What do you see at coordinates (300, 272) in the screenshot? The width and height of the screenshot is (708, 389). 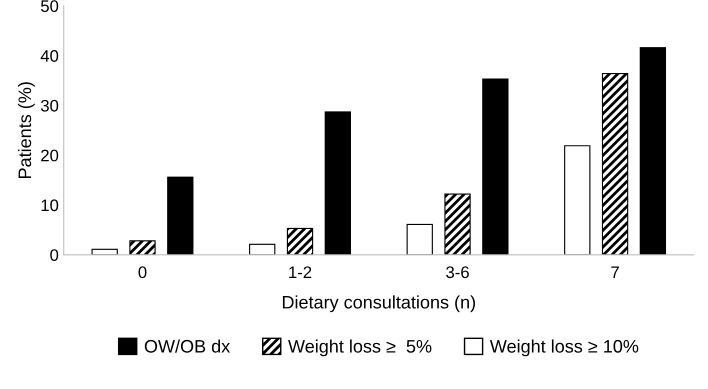 I see `x-tick-label: 1-2` at bounding box center [300, 272].